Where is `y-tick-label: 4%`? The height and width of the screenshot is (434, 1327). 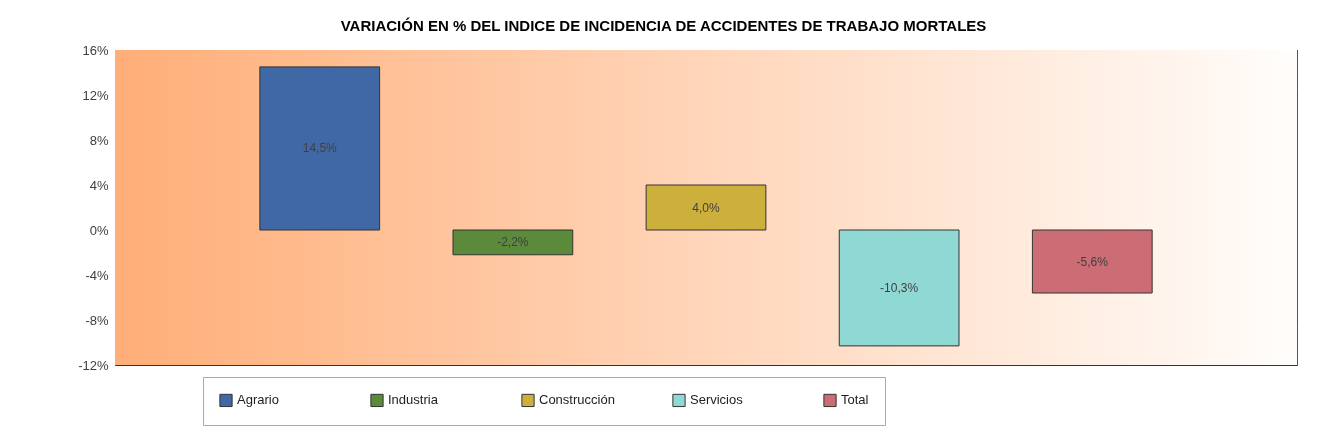
y-tick-label: 4% is located at coordinates (99, 185).